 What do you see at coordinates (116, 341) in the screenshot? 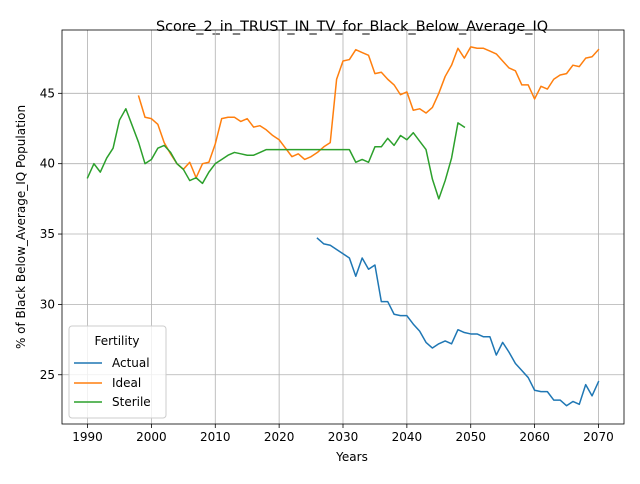
I see `legend-title: Fertility` at bounding box center [116, 341].